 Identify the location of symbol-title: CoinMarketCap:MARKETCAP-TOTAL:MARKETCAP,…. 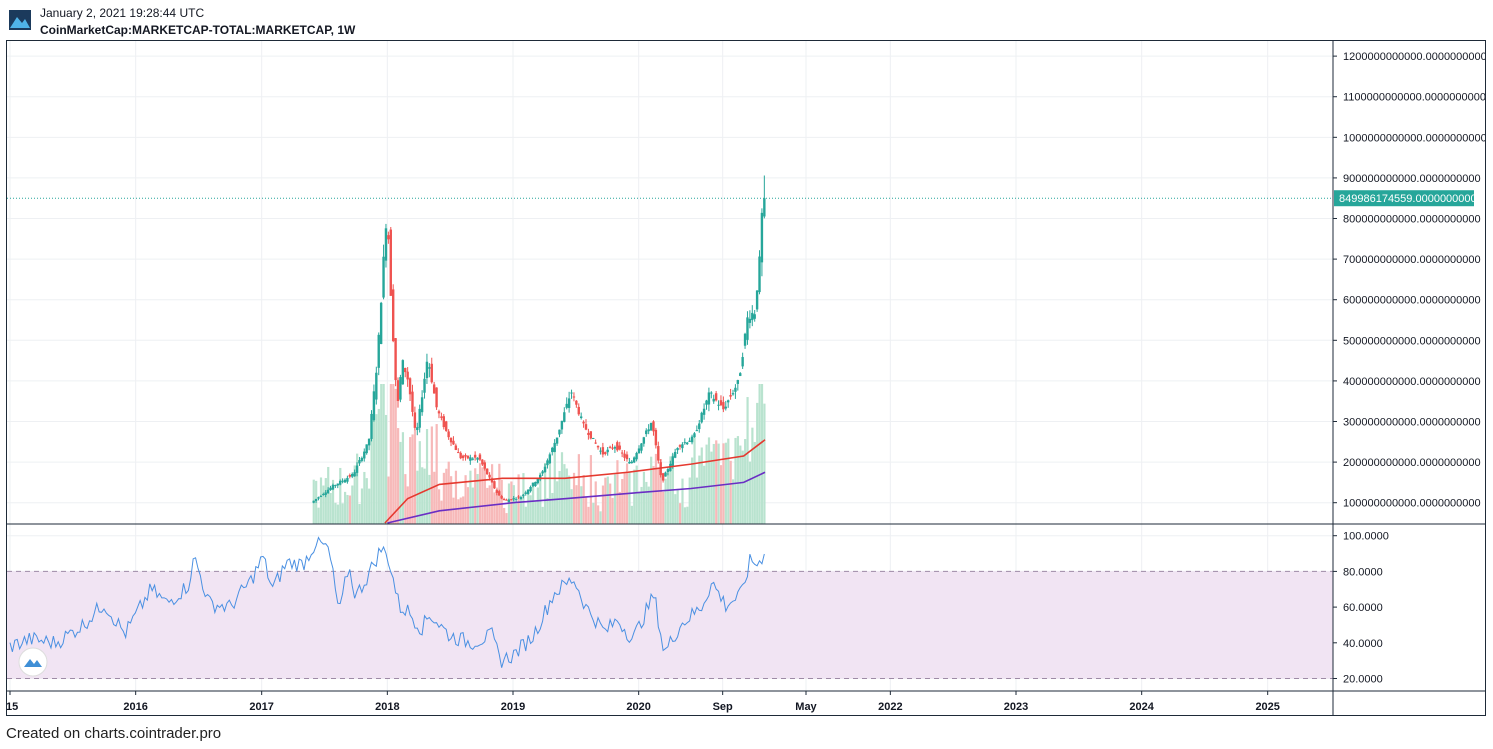
(198, 30).